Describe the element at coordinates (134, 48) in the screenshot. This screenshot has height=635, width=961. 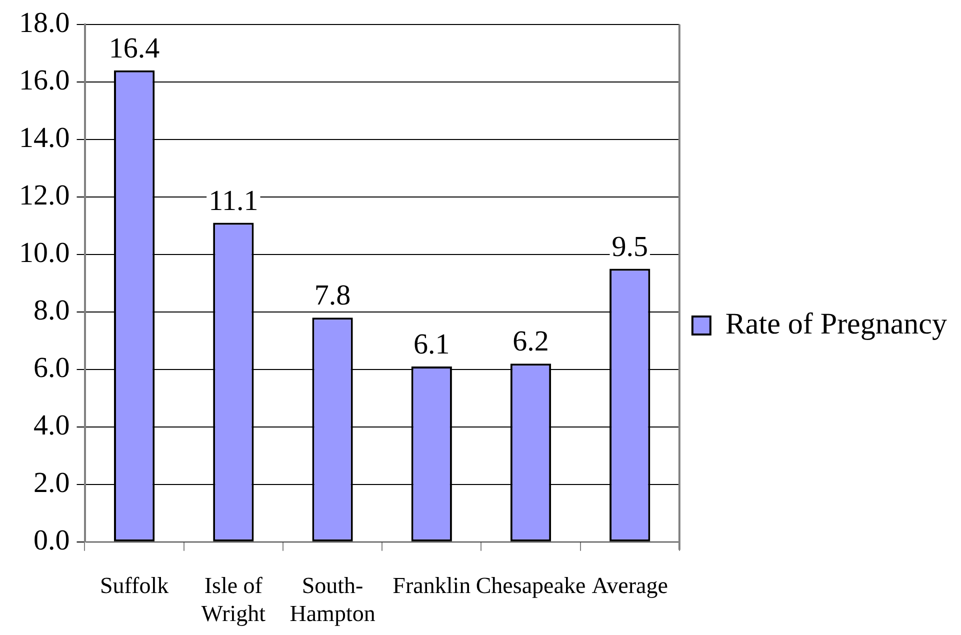
I see `data-label: 16.4` at that location.